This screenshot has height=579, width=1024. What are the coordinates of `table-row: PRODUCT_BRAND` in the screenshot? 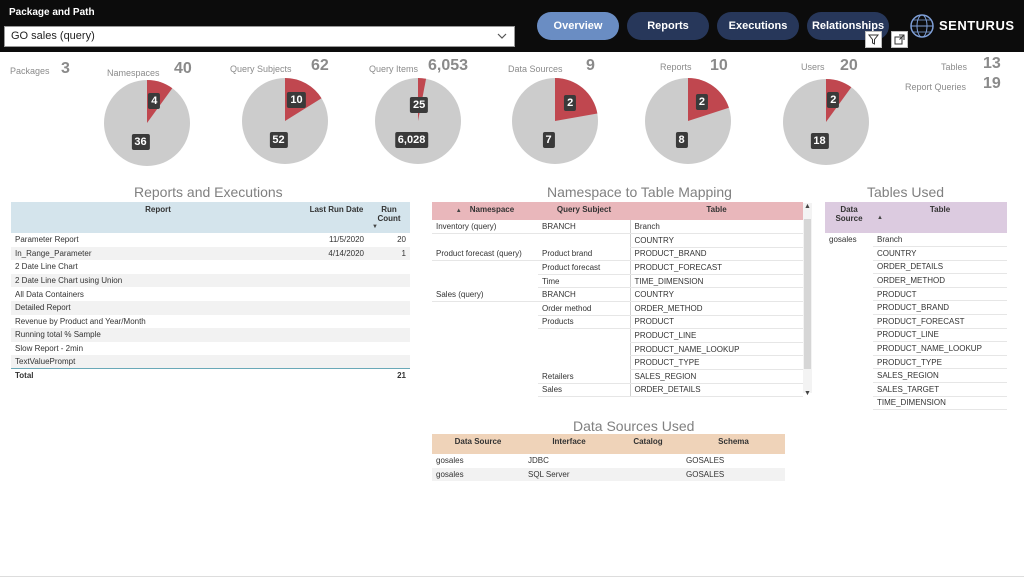 It's located at (916, 308).